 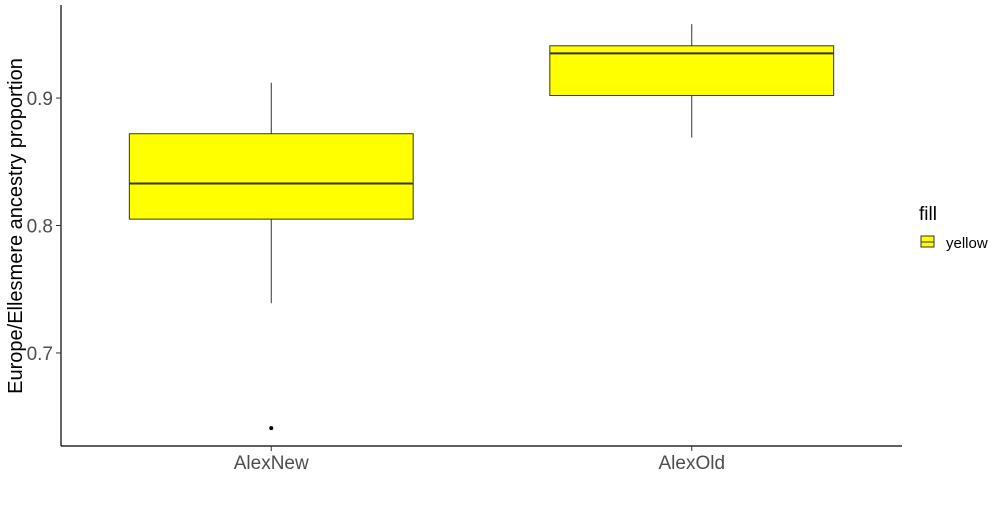 What do you see at coordinates (40, 99) in the screenshot?
I see `y-tick-label: 0.9` at bounding box center [40, 99].